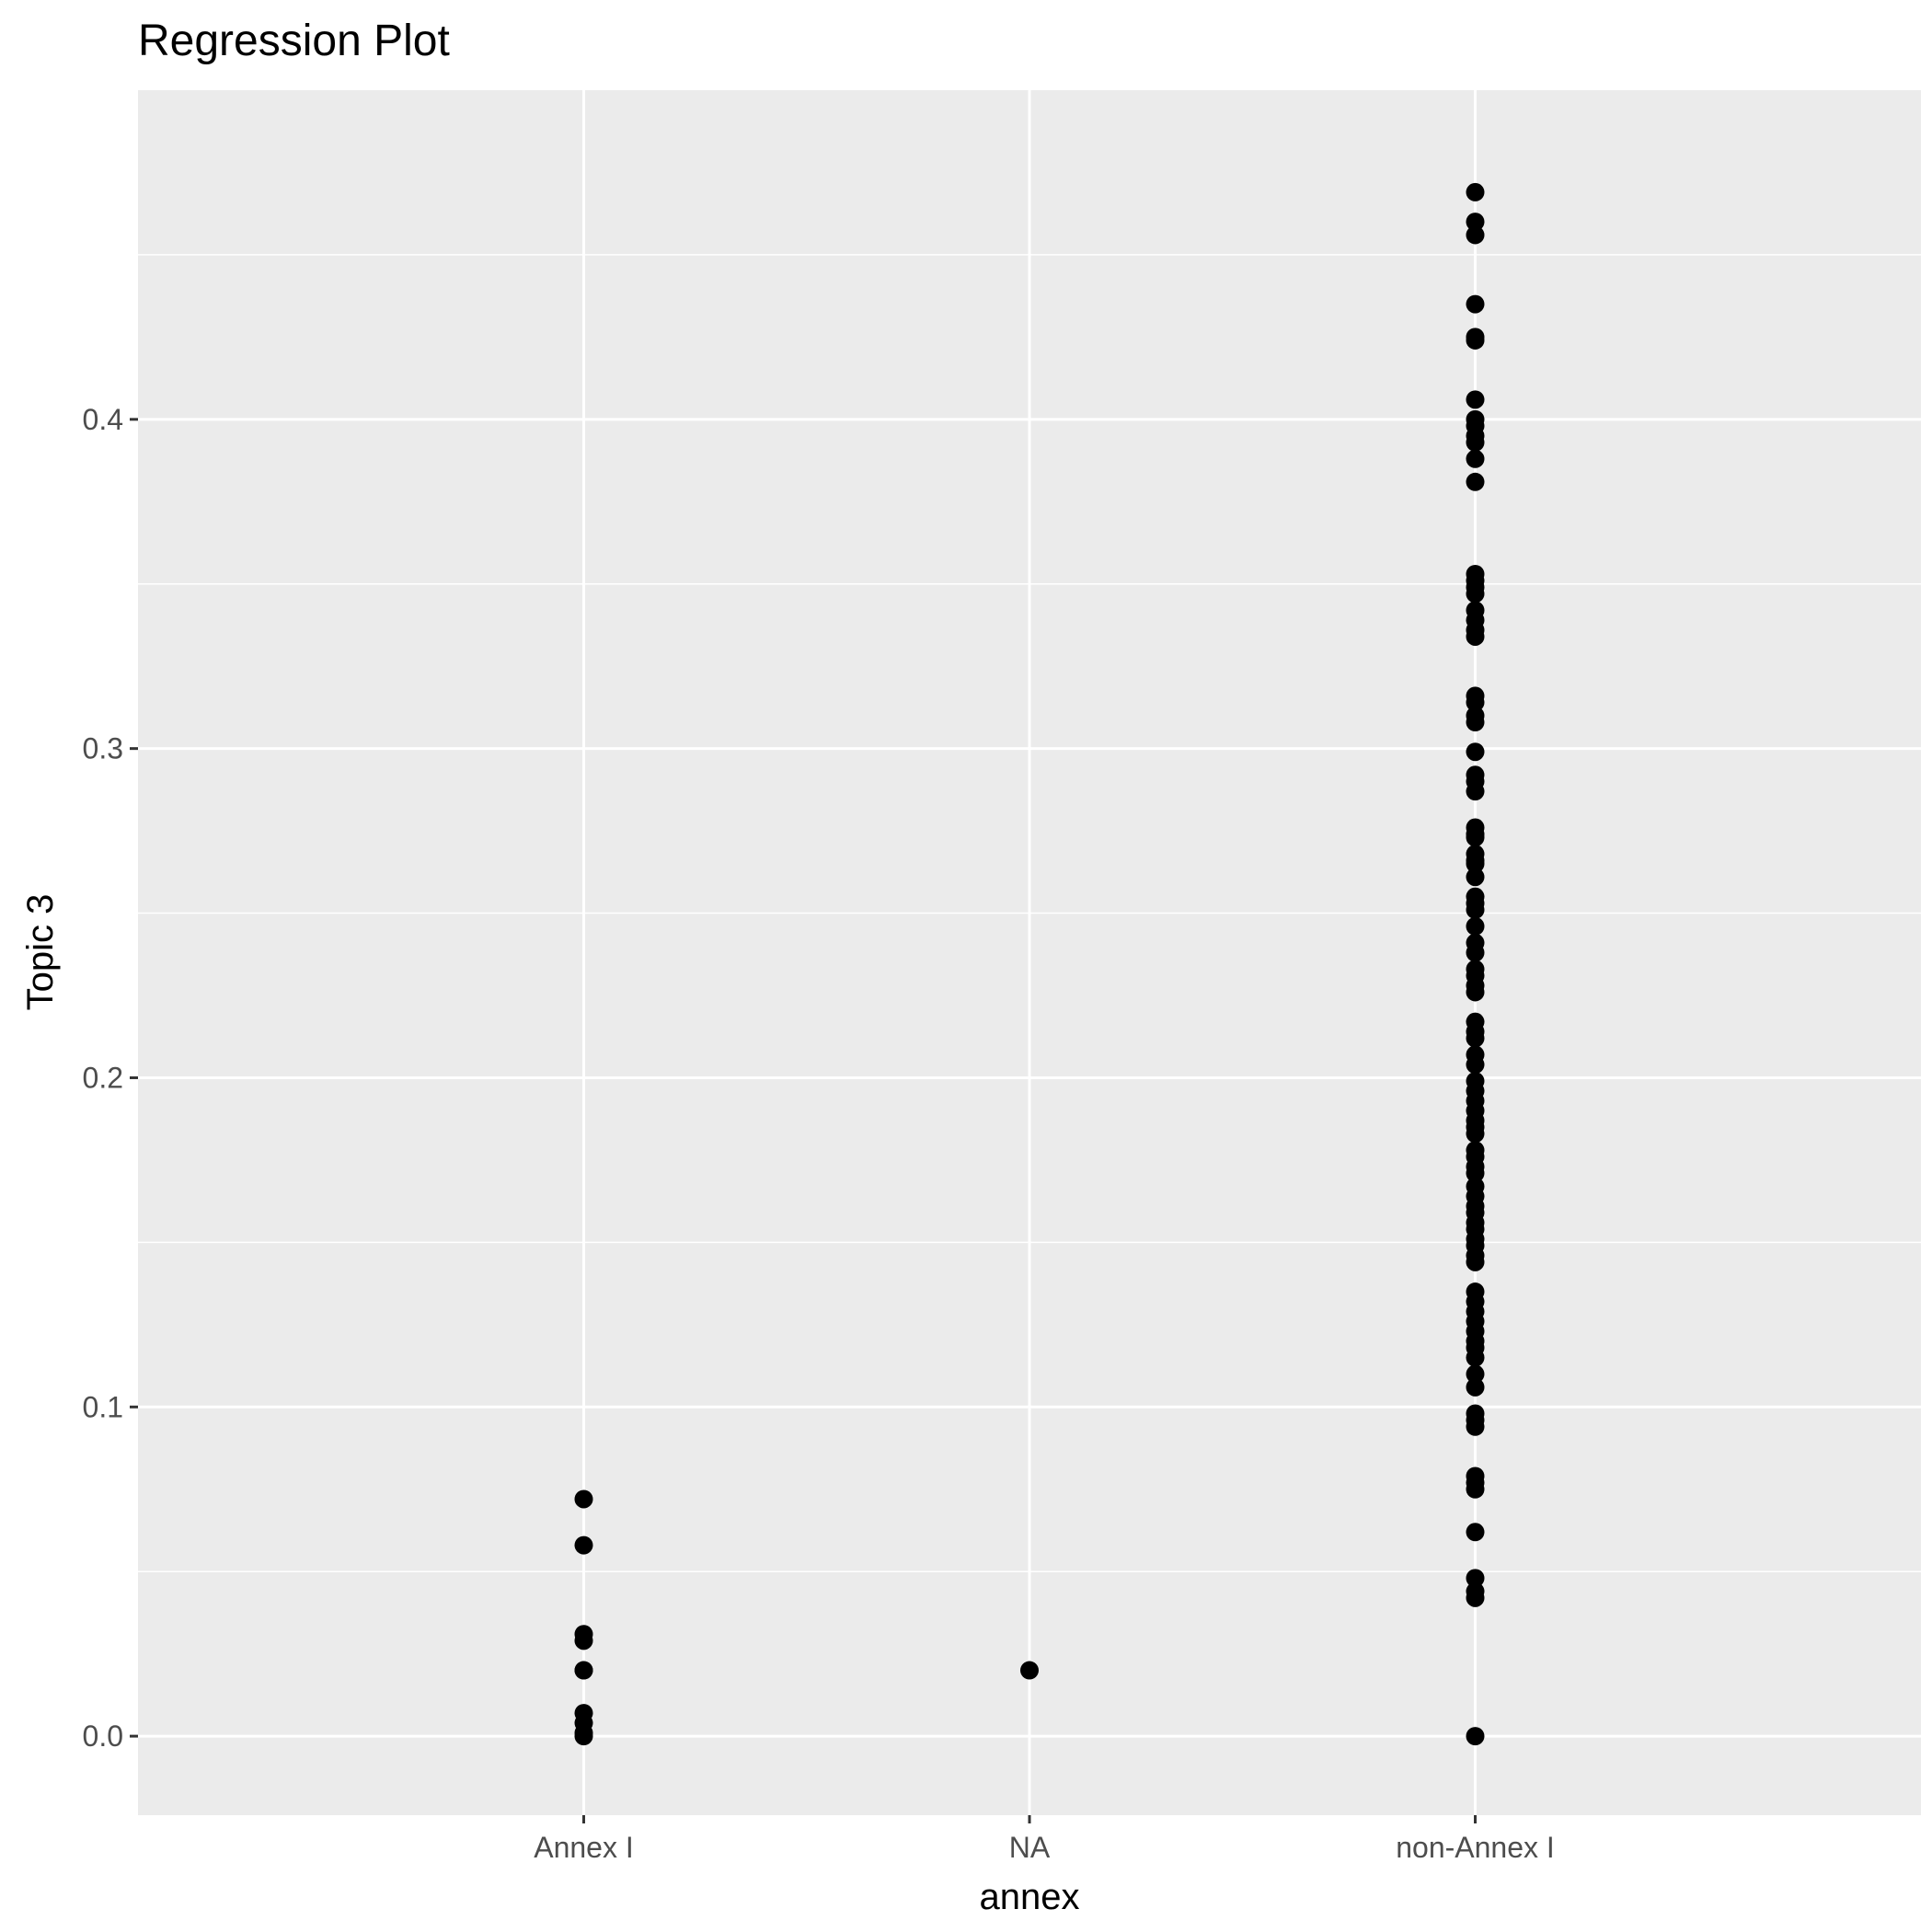  I want to click on x-tick-label: Annex I, so click(584, 1847).